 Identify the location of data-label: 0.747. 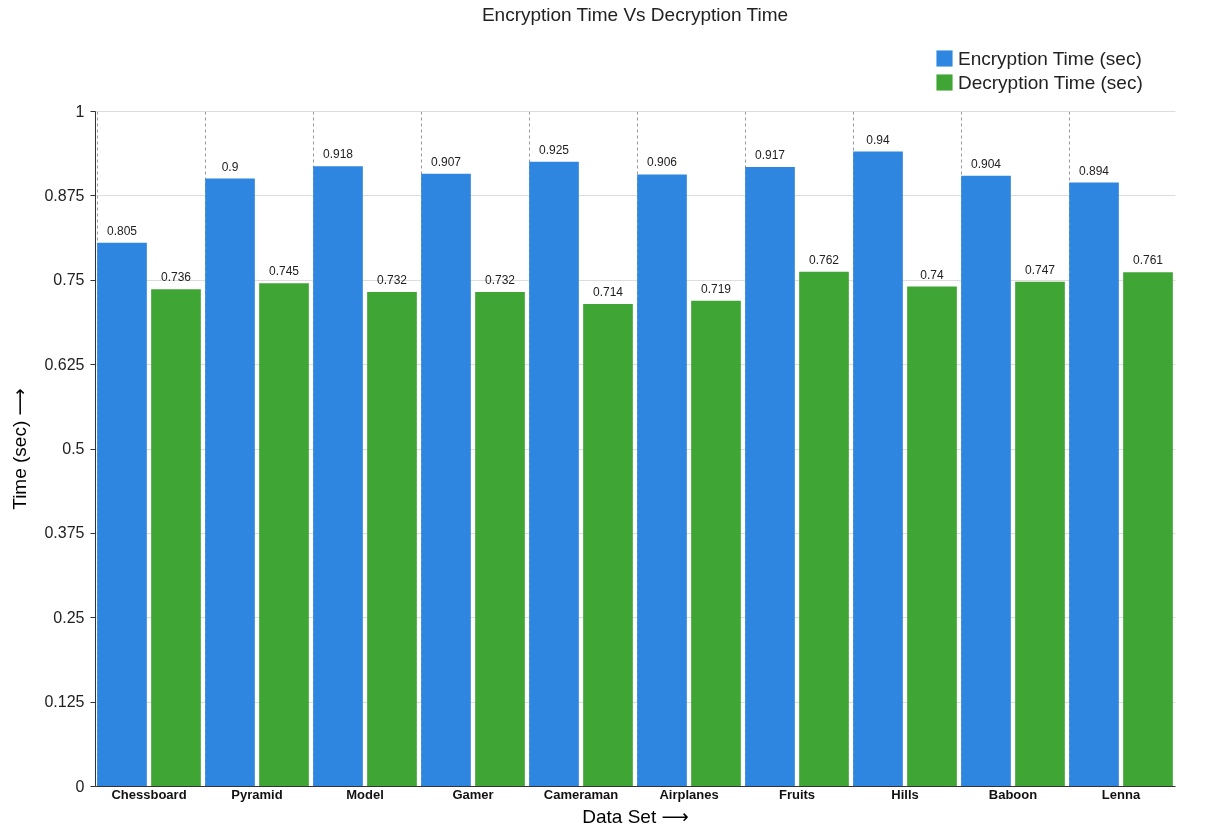
(1040, 269).